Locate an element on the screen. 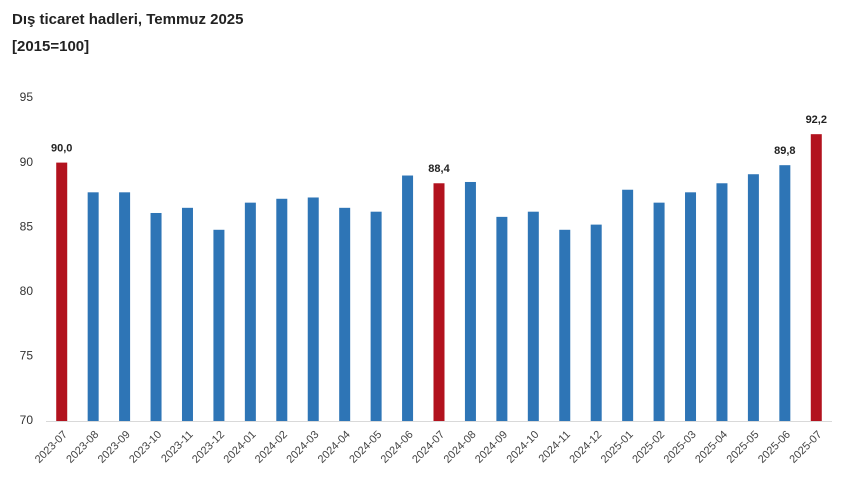  x-tick-label: 2024-12 is located at coordinates (585, 447).